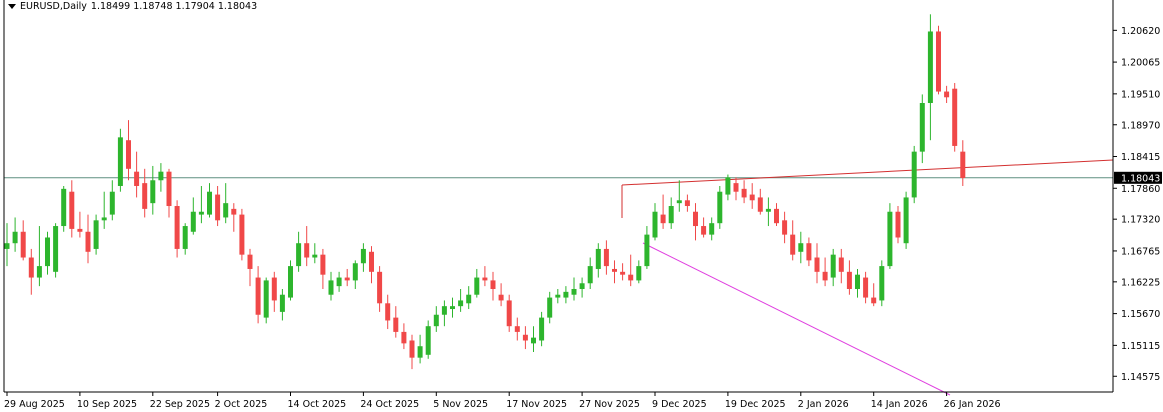 This screenshot has height=412, width=1163. Describe the element at coordinates (609, 404) in the screenshot. I see `x-tick-label: 27 Nov 2025` at that location.